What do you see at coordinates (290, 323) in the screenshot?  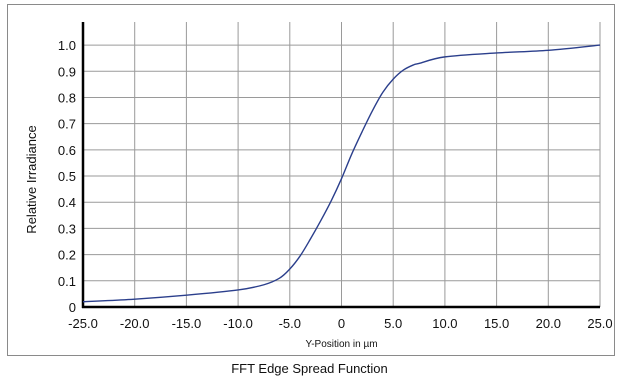 I see `x-tick-label: -5.0` at bounding box center [290, 323].